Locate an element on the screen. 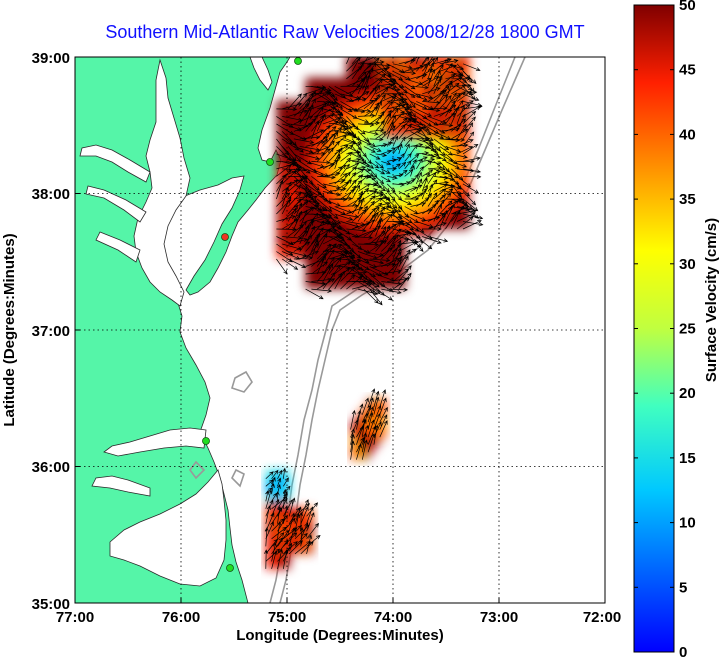  colorbar-tick-label: 15 is located at coordinates (687, 458).